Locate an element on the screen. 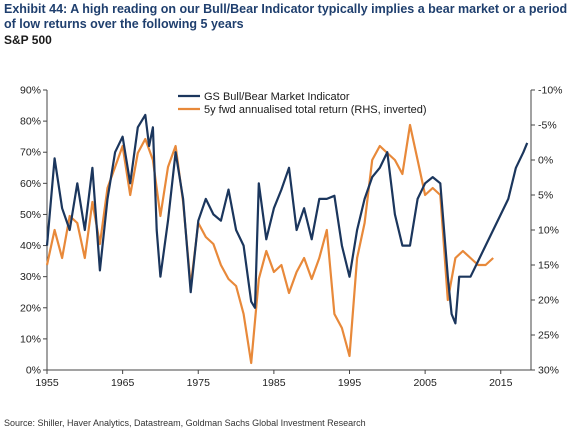  y-right-tick-label: -10% is located at coordinates (550, 91).